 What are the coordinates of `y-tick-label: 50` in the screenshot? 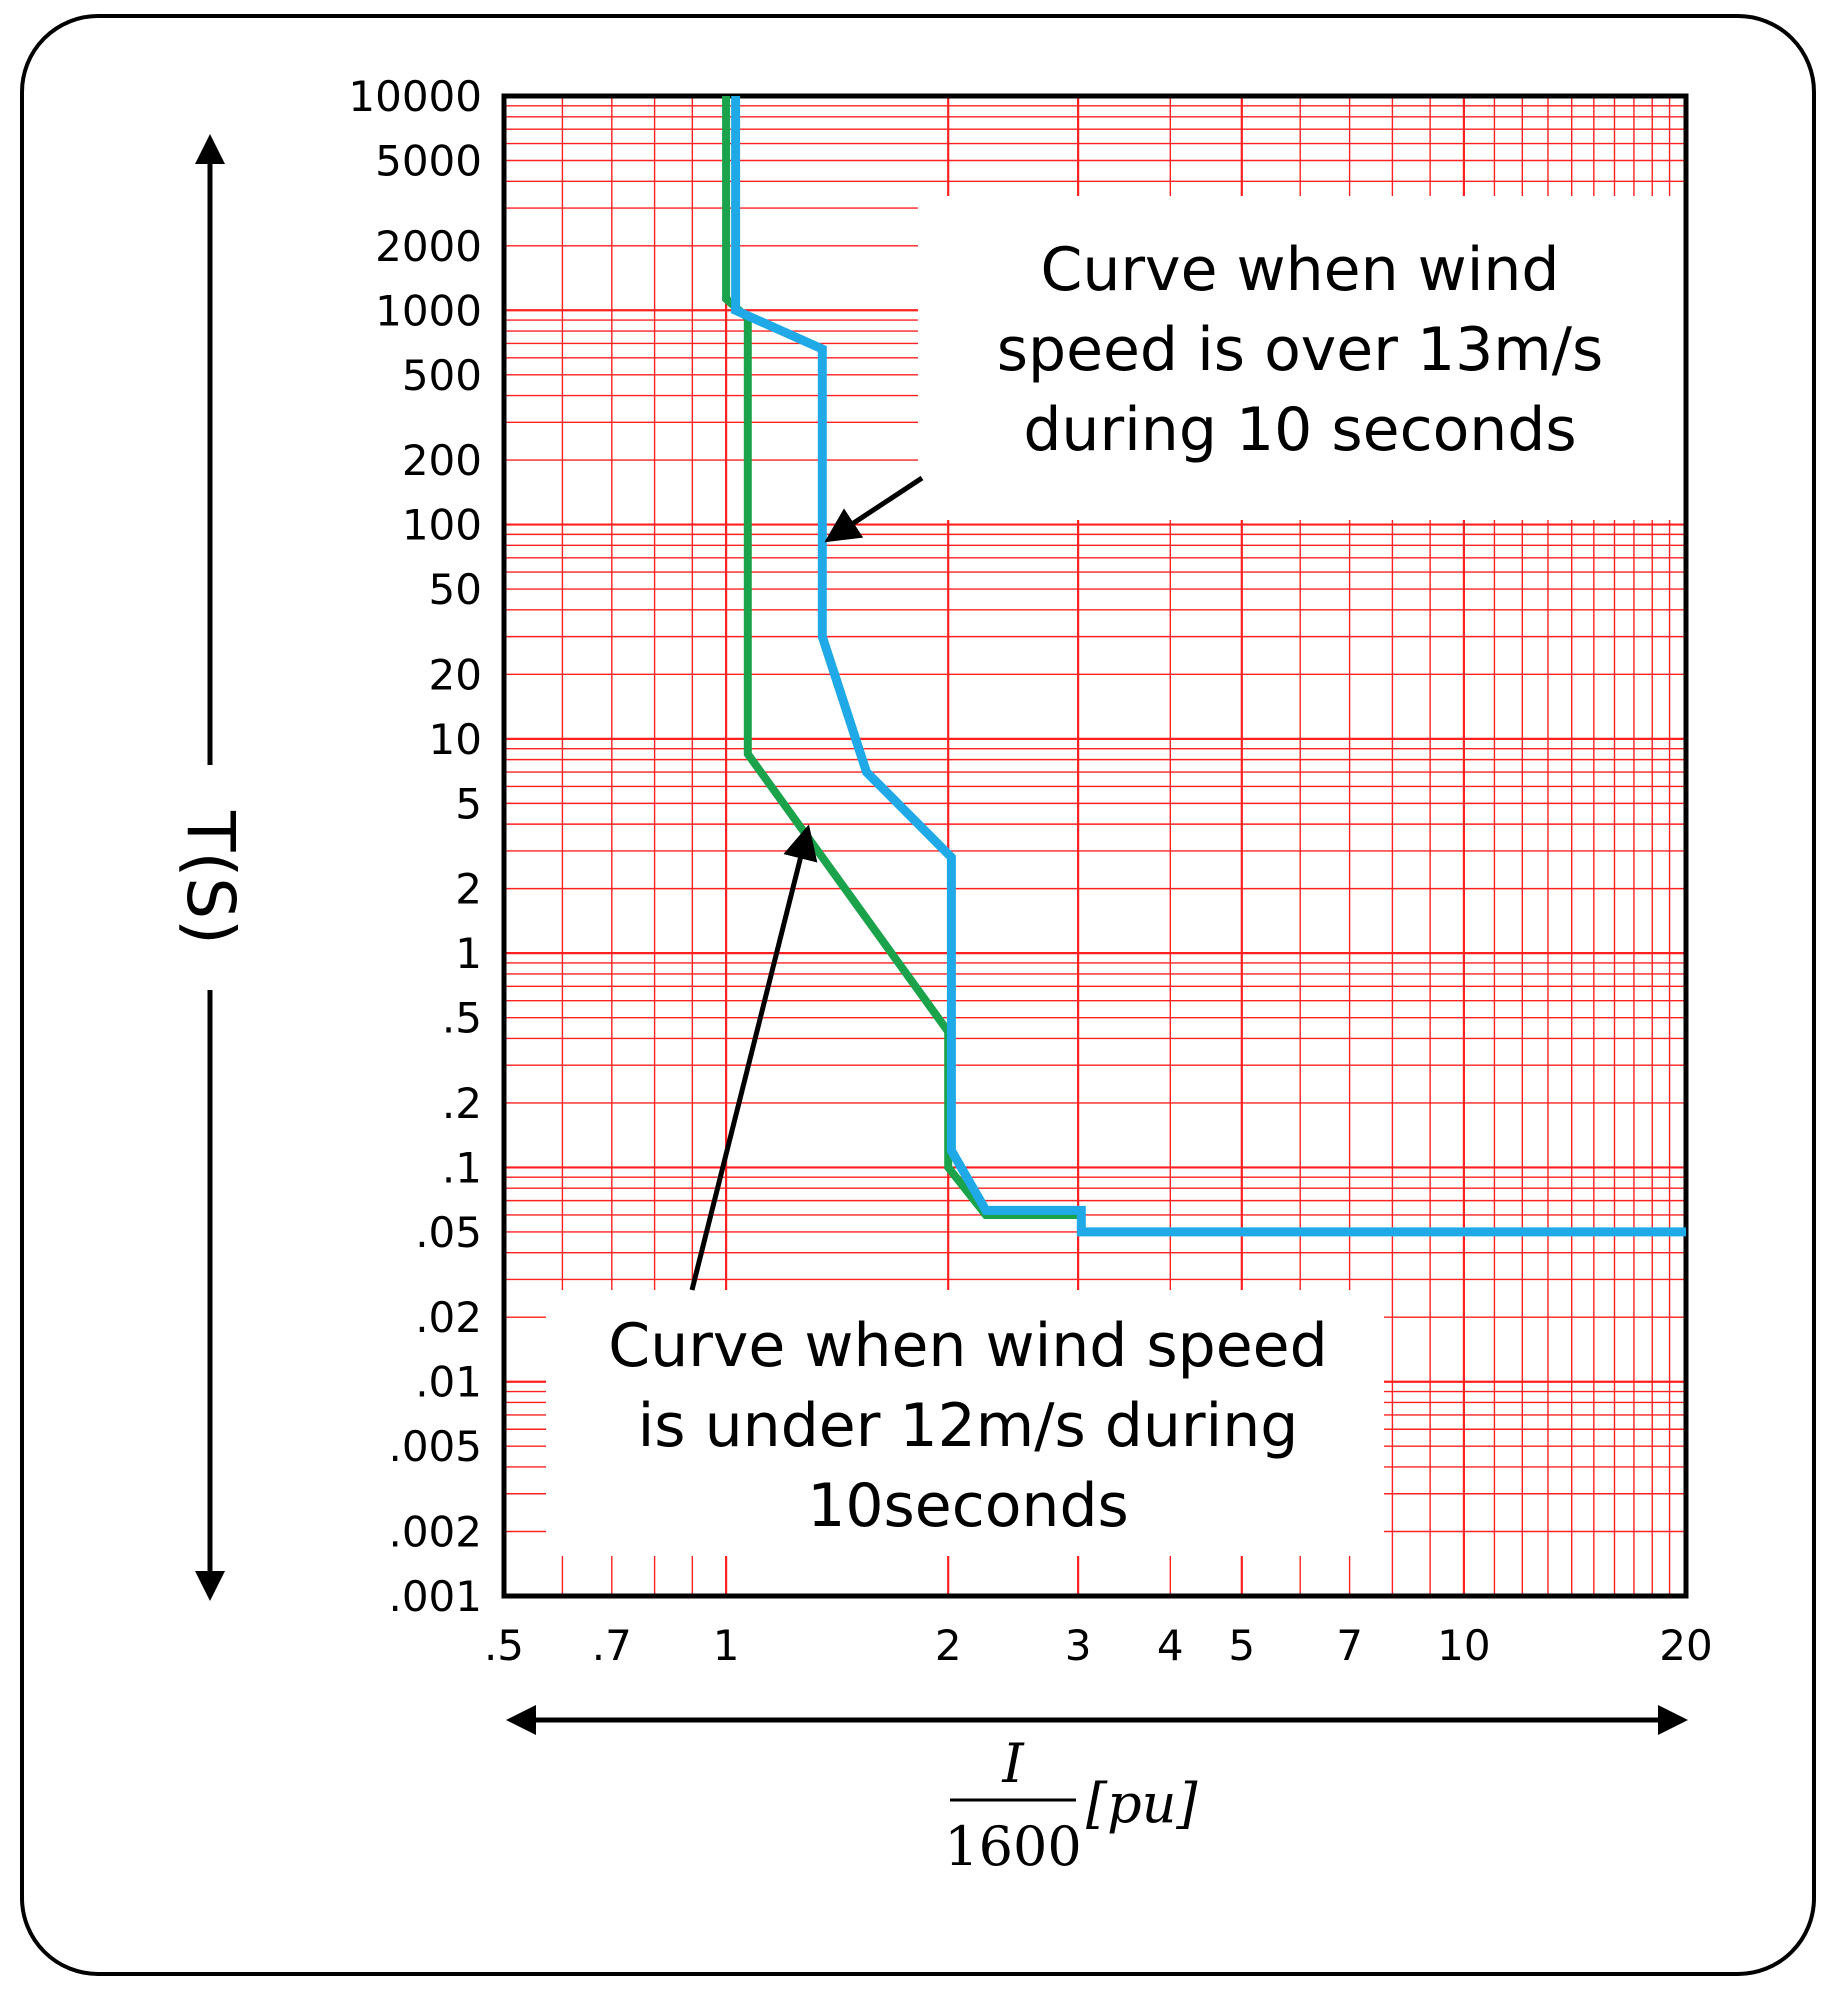 It's located at (455, 589).